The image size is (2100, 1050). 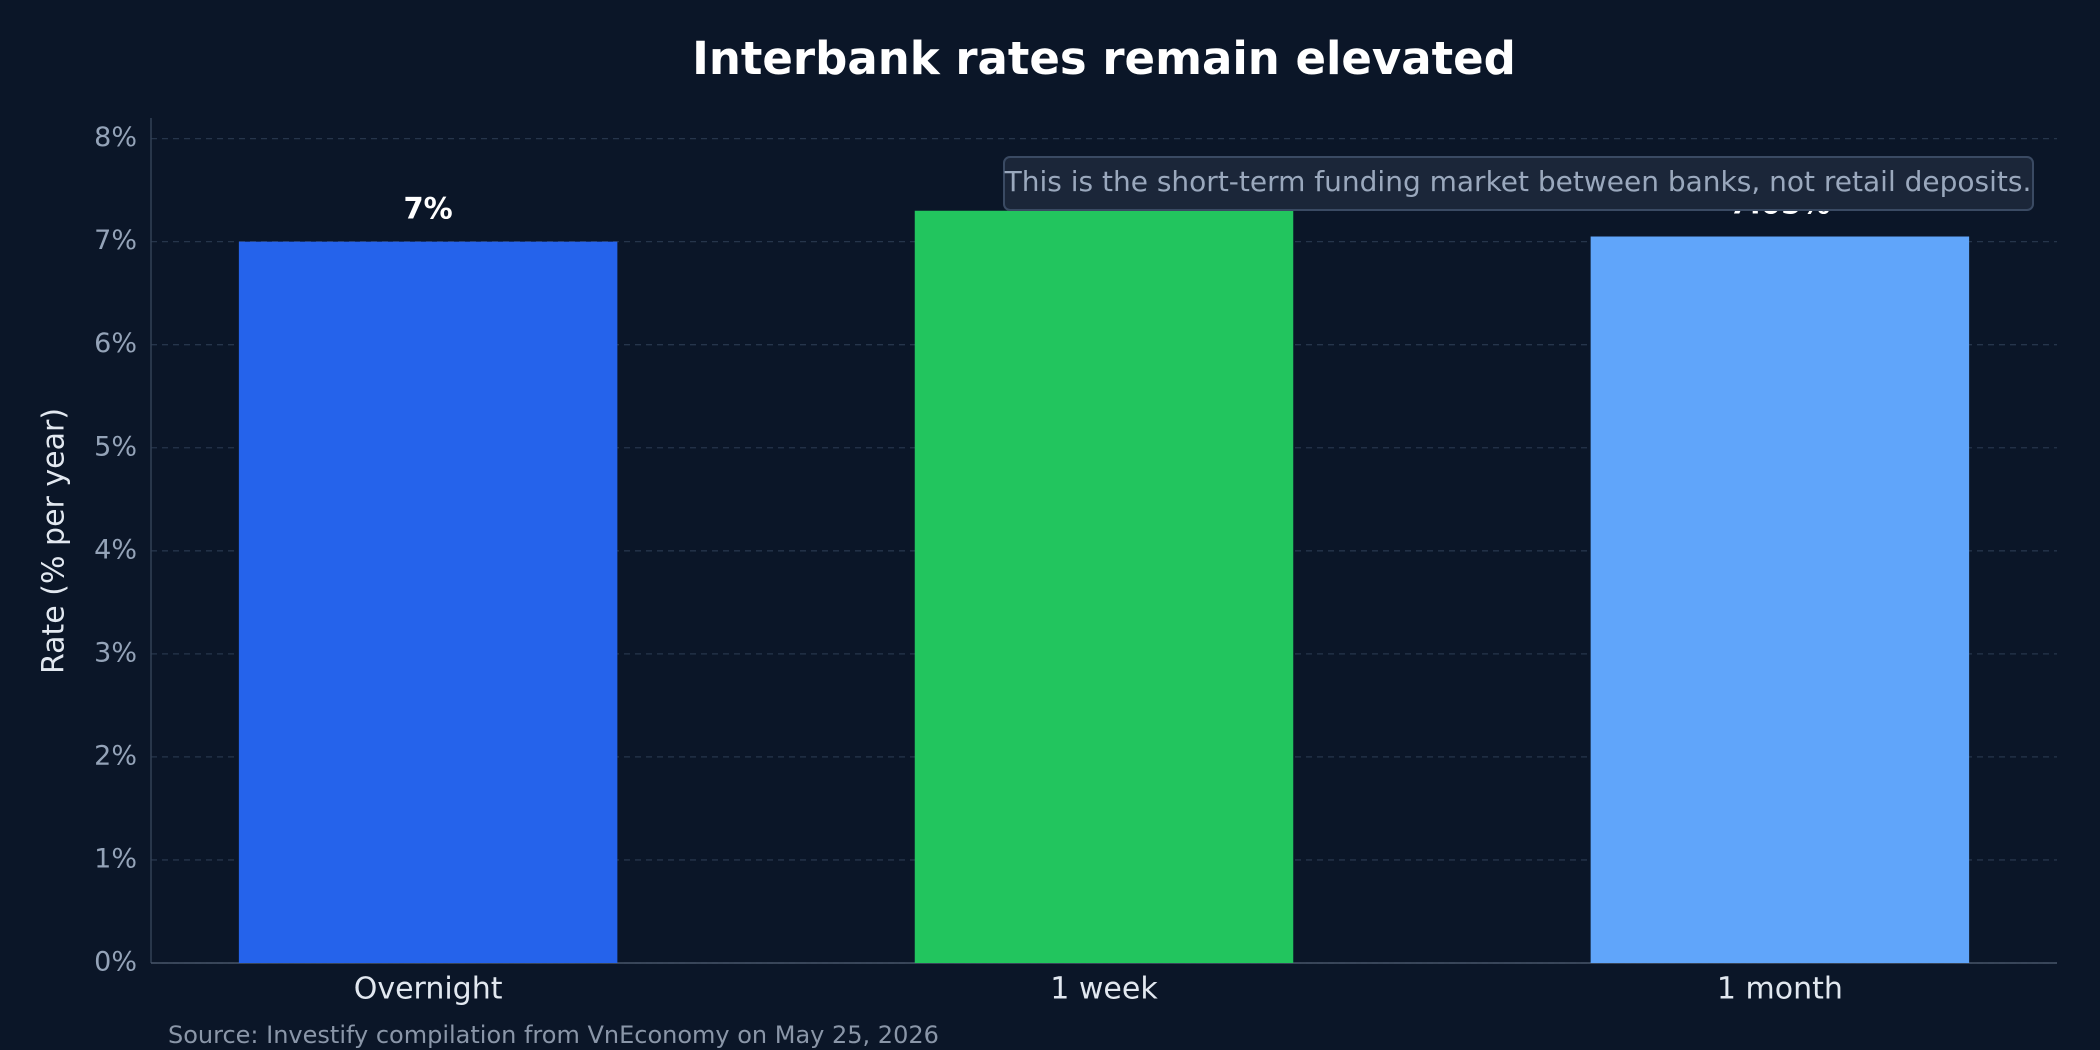 What do you see at coordinates (115, 652) in the screenshot?
I see `y-tick-label: 3%` at bounding box center [115, 652].